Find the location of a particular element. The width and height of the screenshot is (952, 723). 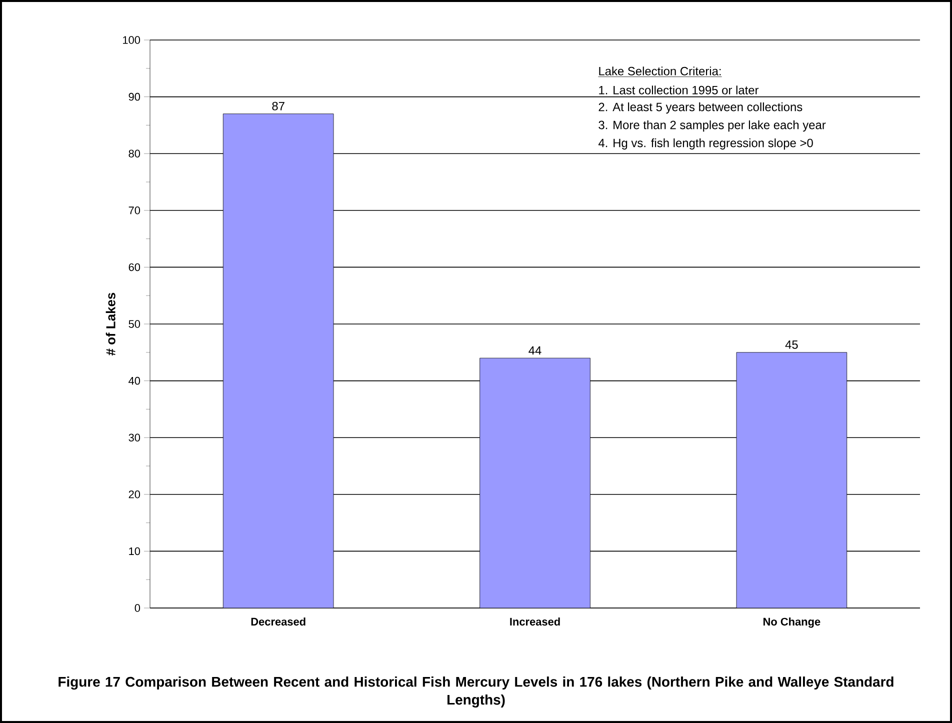

annotation: Lake Selection Criteria: is located at coordinates (660, 71).